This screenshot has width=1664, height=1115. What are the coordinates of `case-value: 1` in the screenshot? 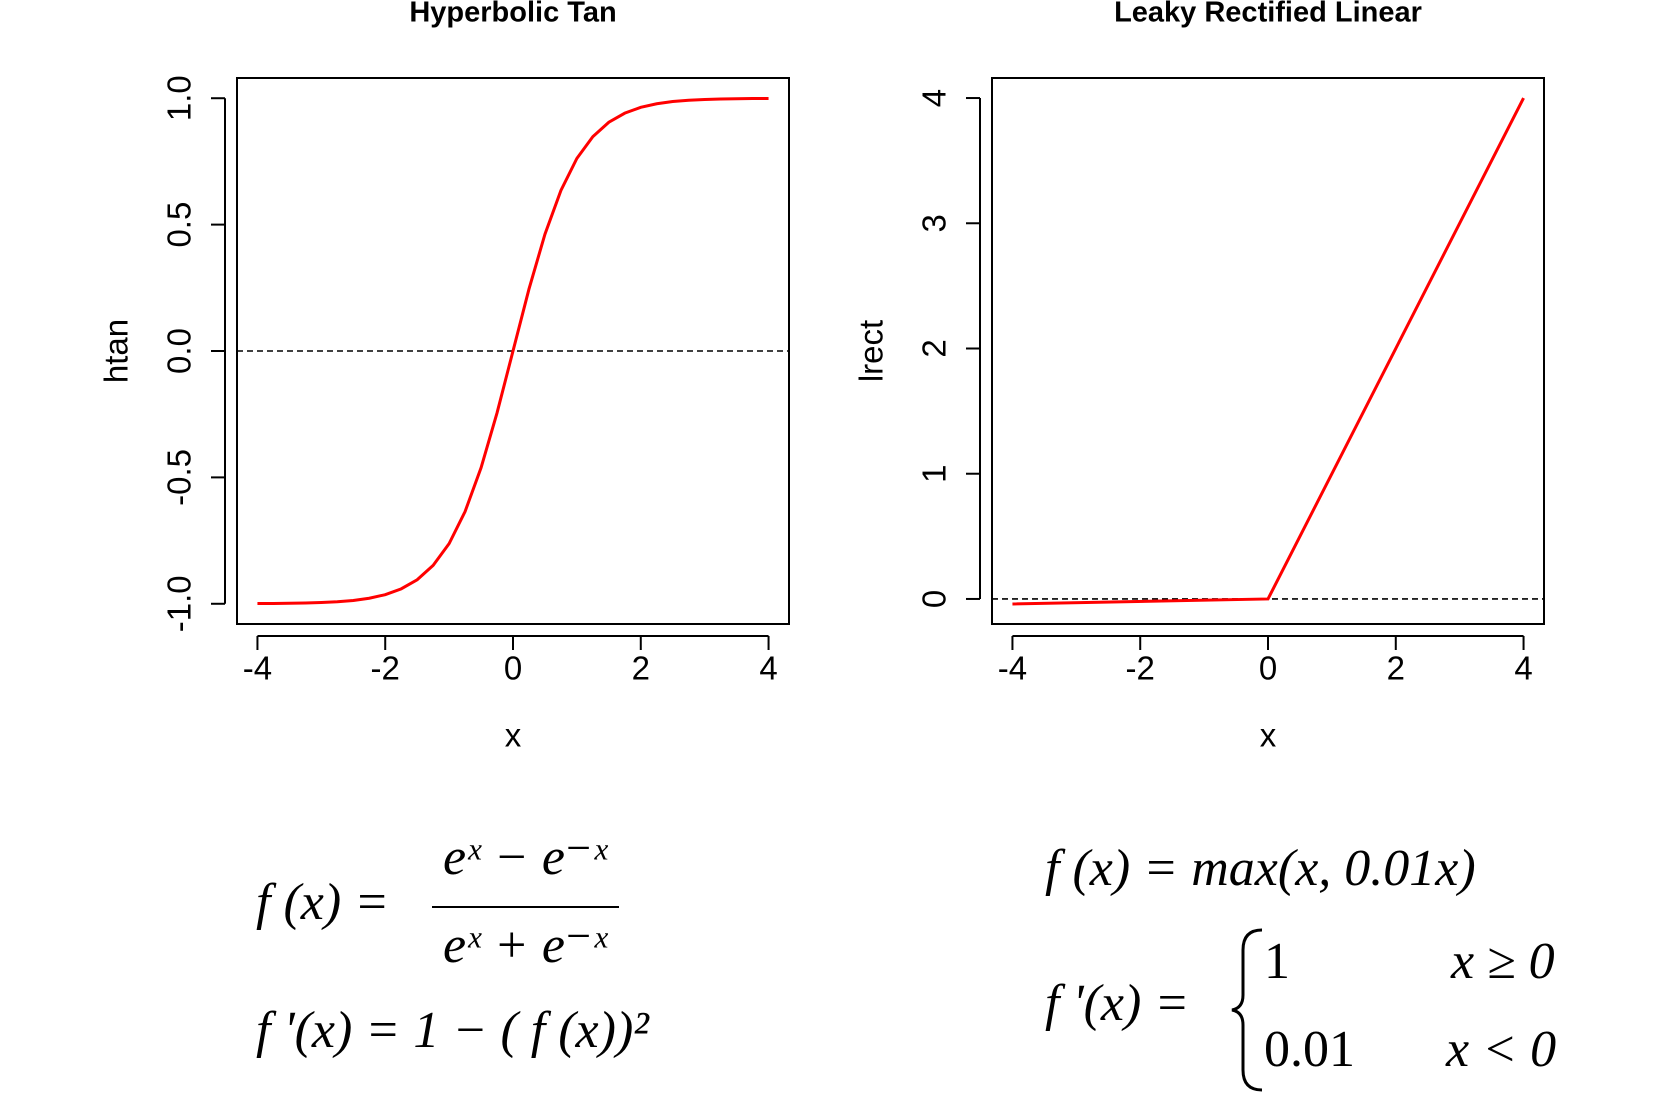 It's located at (1277, 961).